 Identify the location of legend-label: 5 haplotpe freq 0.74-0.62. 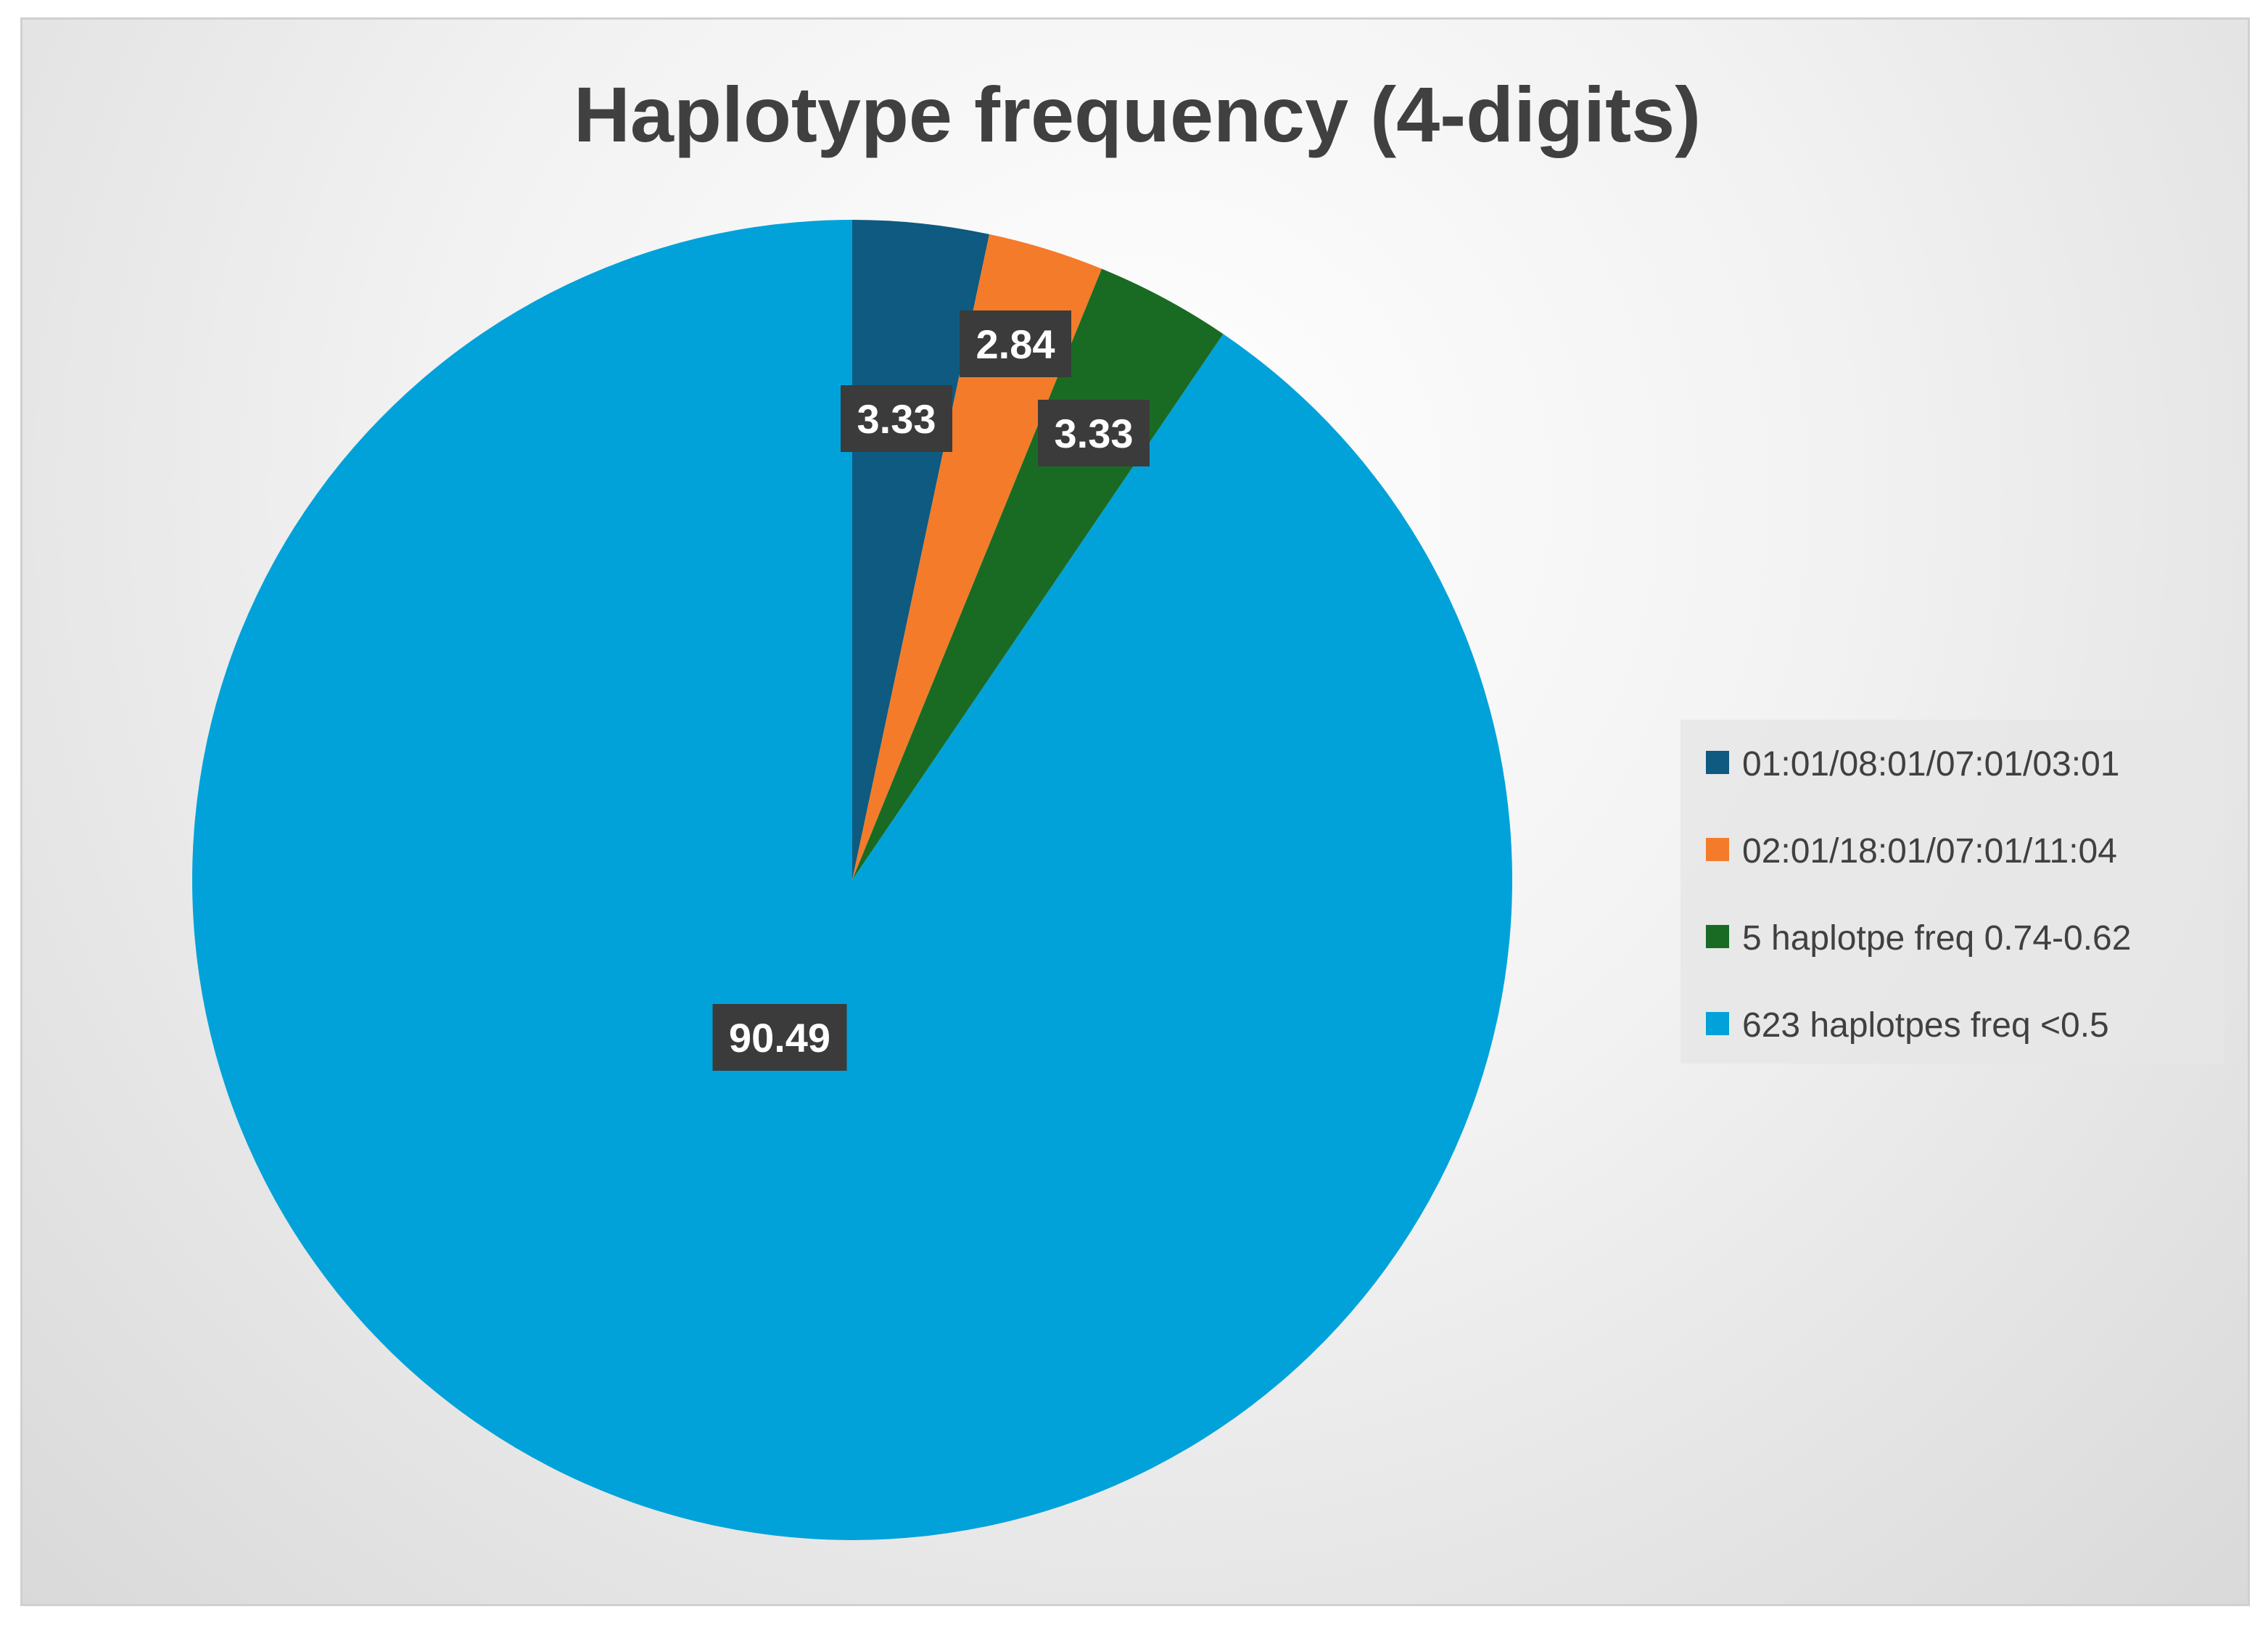
(1936, 938).